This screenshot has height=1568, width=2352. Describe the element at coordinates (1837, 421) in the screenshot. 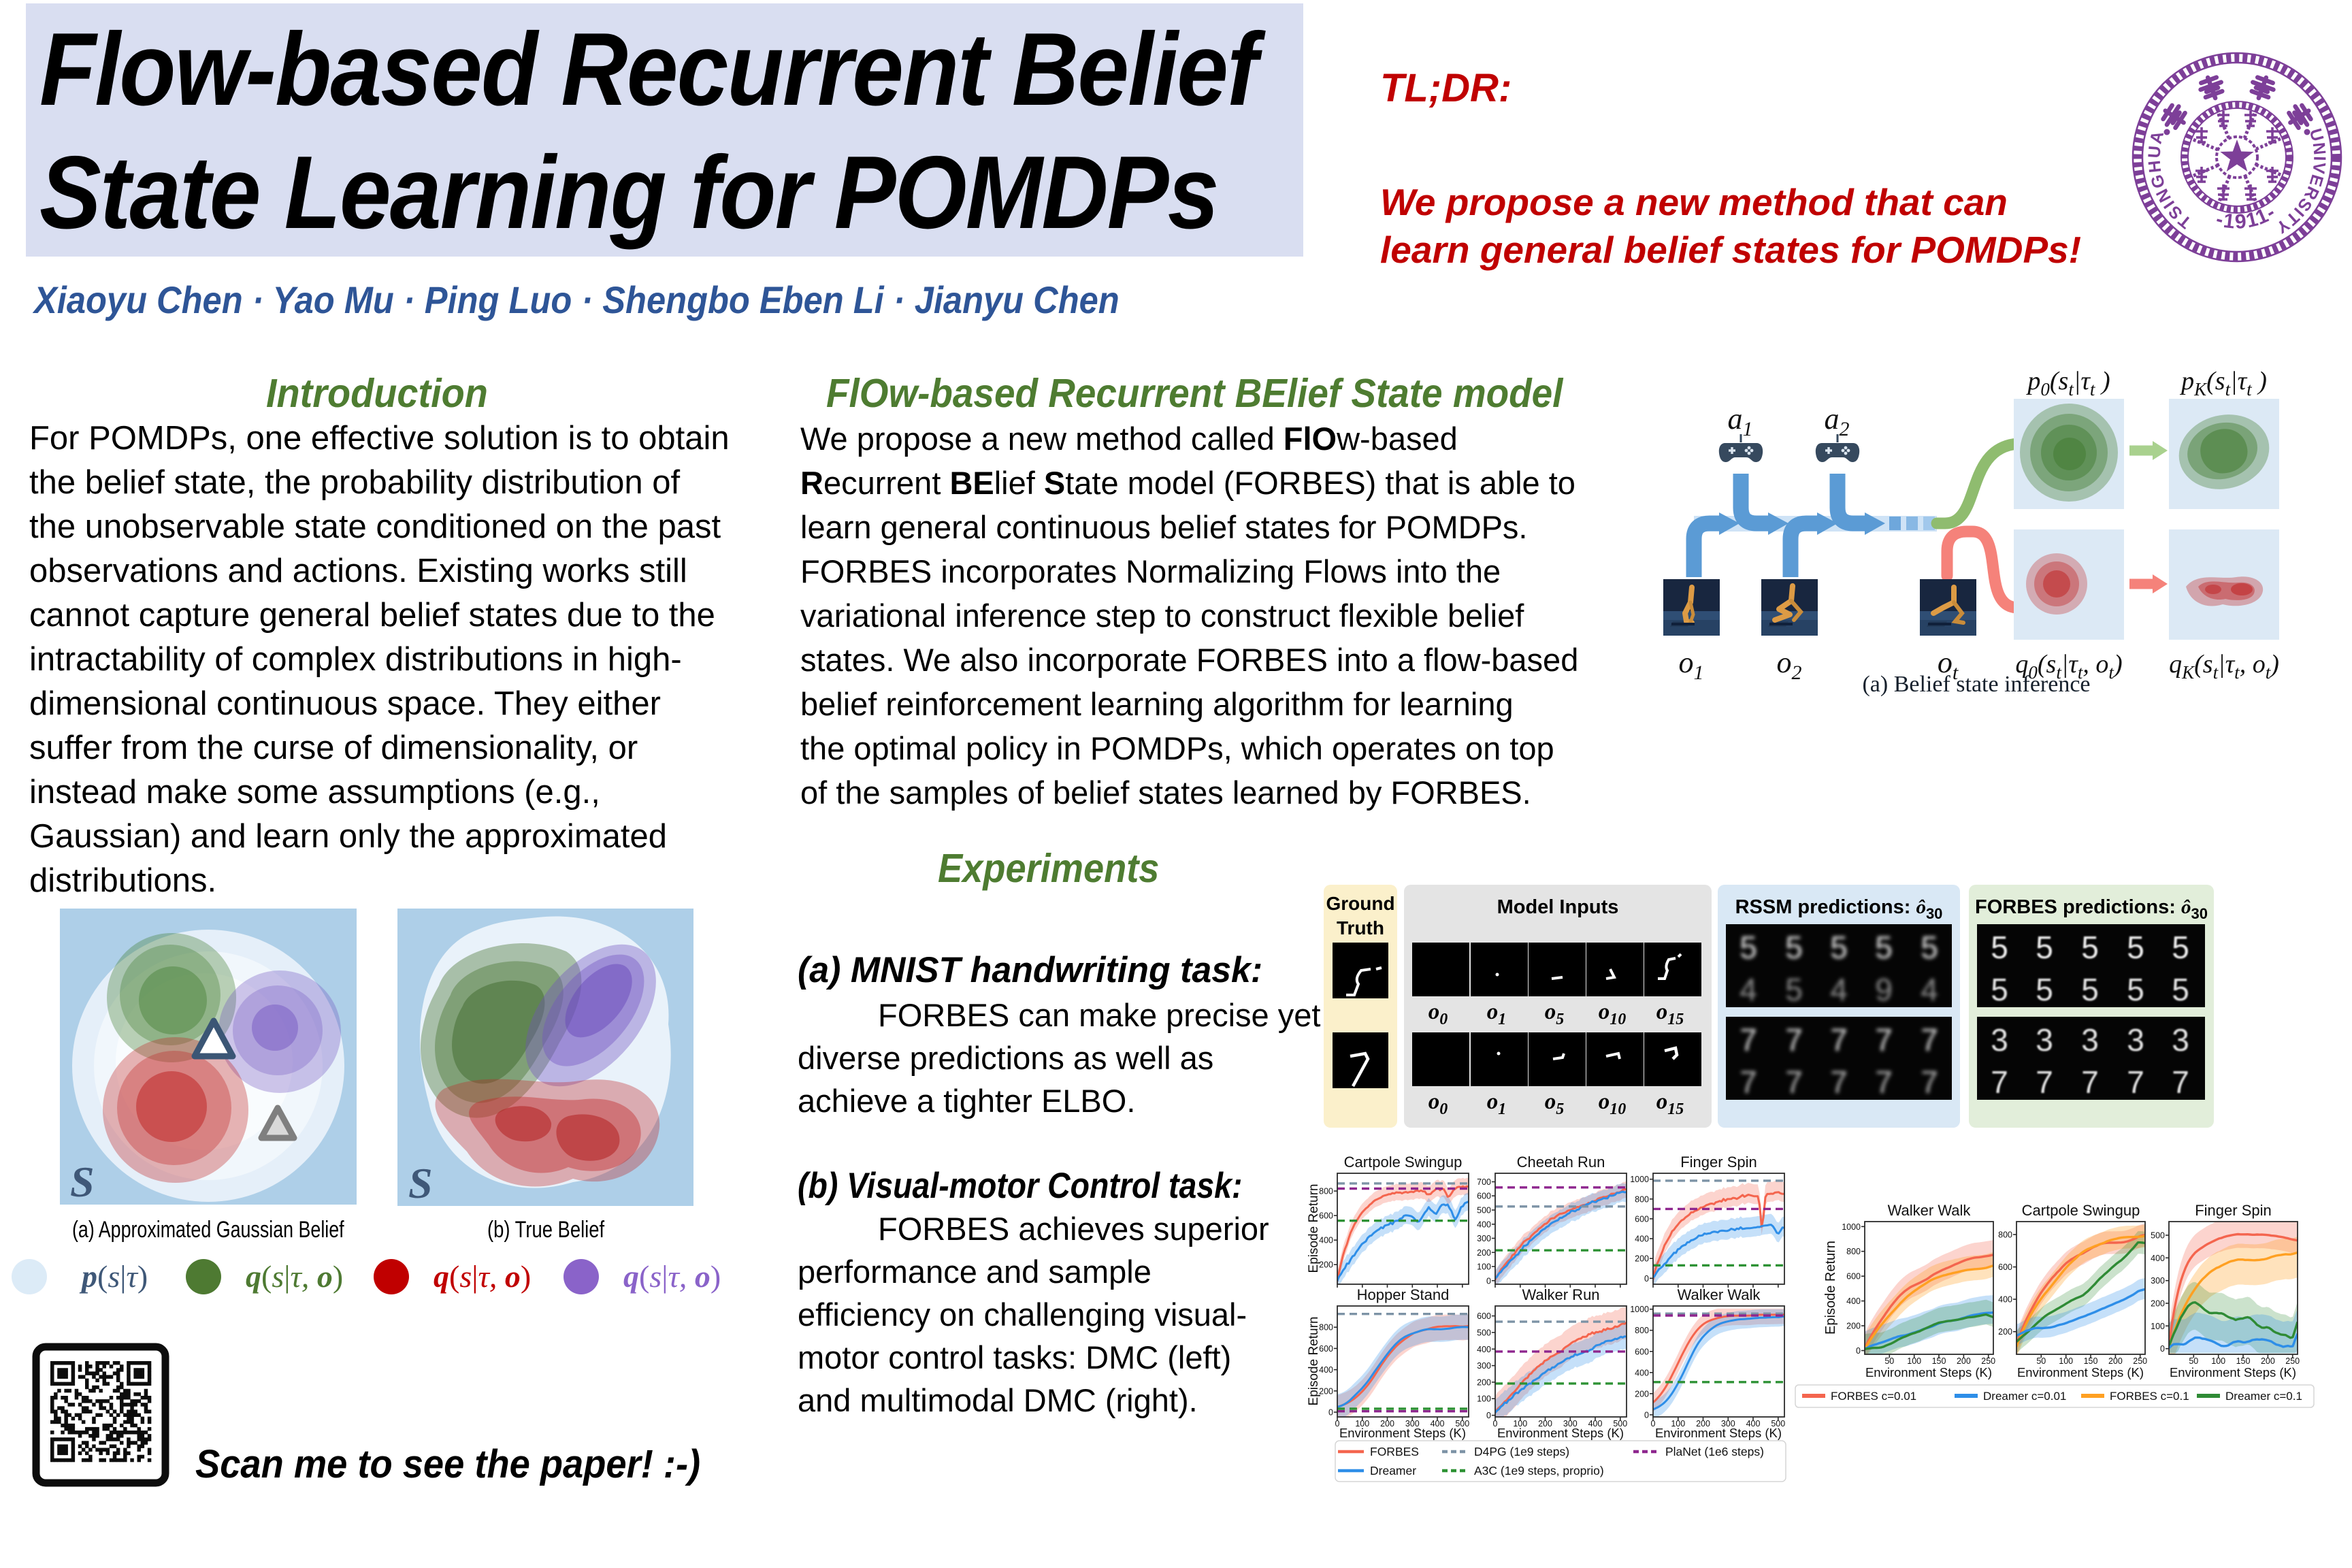

I see `svg-text: a2` at that location.